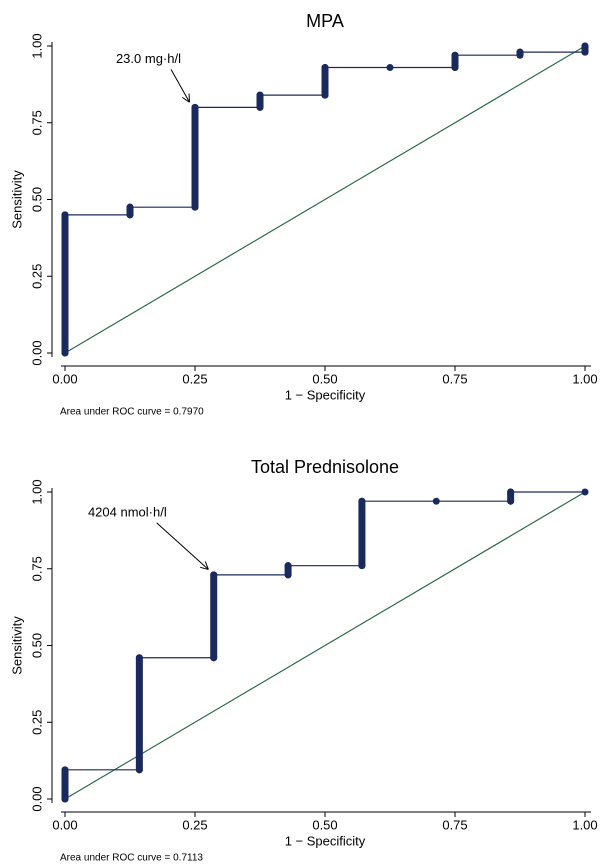  I want to click on annotation: 23.0 mg·h/l, so click(148, 58).